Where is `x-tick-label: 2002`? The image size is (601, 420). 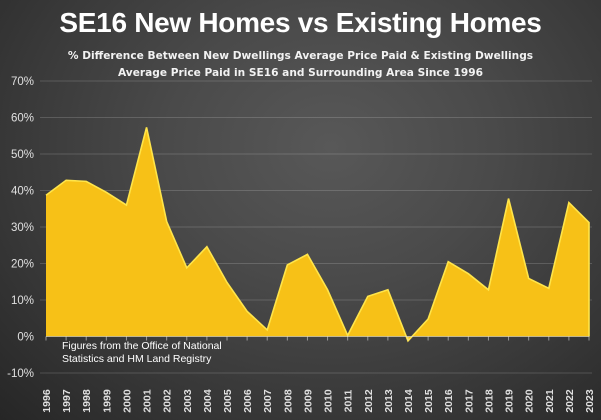 x-tick-label: 2002 is located at coordinates (168, 401).